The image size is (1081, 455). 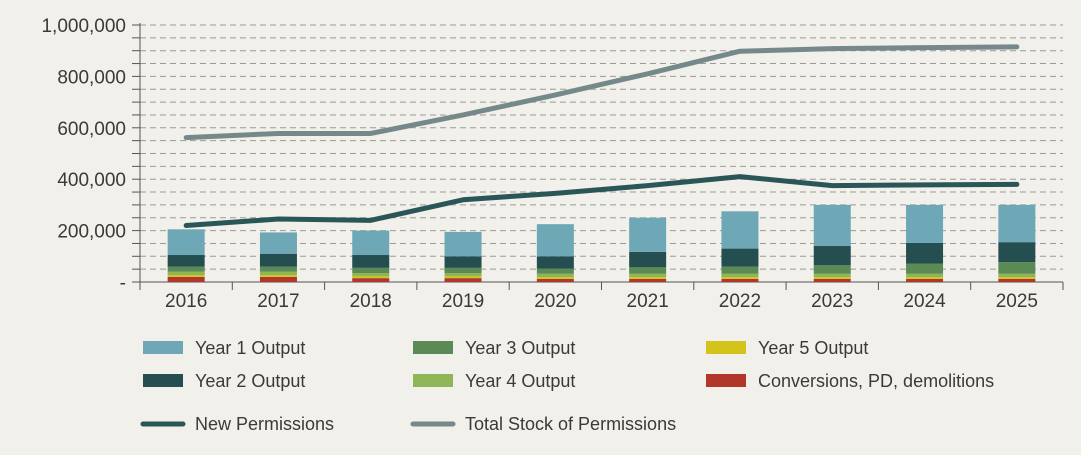 What do you see at coordinates (433, 380) in the screenshot?
I see `legend-swatch-year4` at bounding box center [433, 380].